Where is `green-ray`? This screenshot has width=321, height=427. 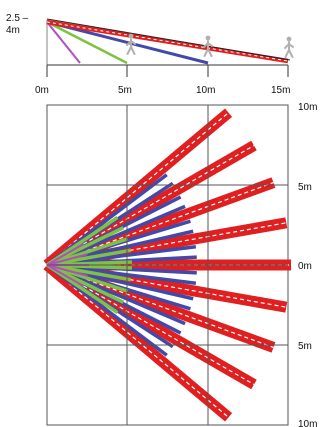 green-ray is located at coordinates (87, 42).